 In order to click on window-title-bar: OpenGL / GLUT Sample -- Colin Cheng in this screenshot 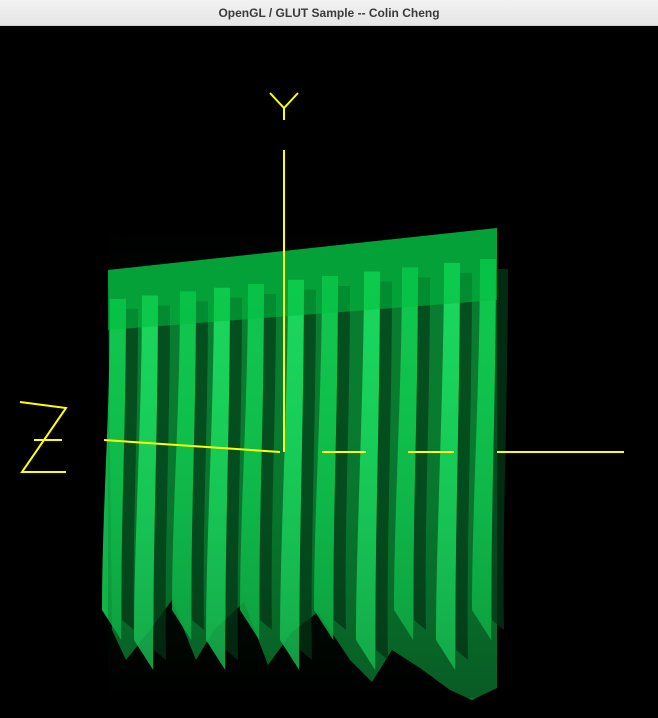, I will do `click(329, 13)`.